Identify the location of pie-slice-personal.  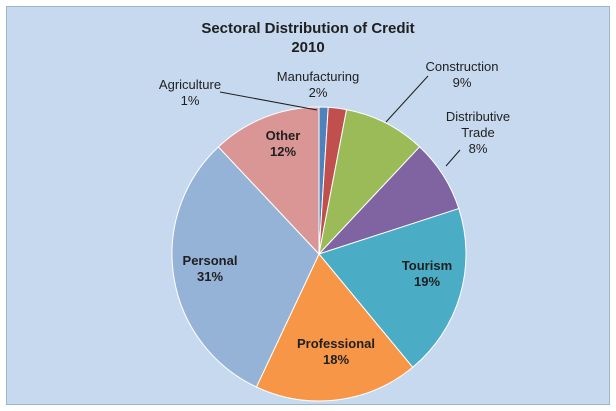
(245, 267).